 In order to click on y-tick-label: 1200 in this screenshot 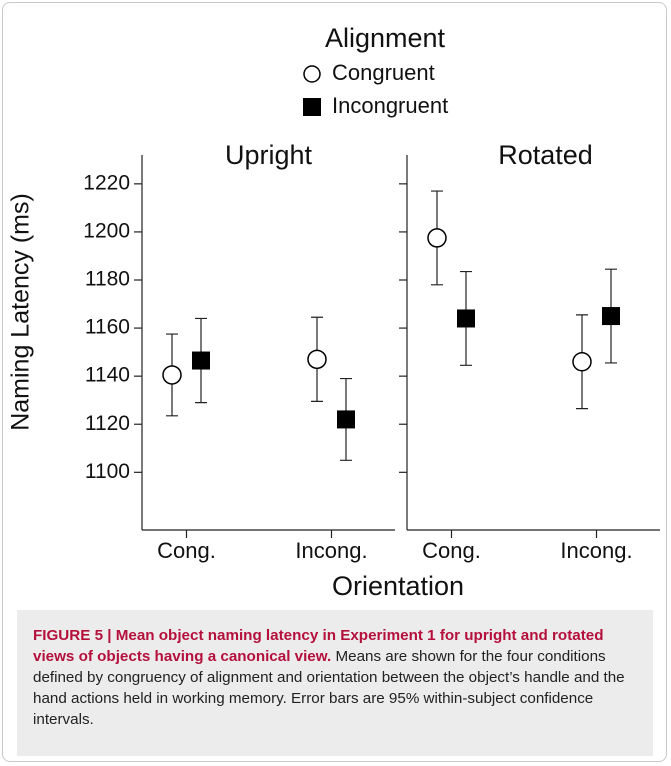, I will do `click(106, 230)`.